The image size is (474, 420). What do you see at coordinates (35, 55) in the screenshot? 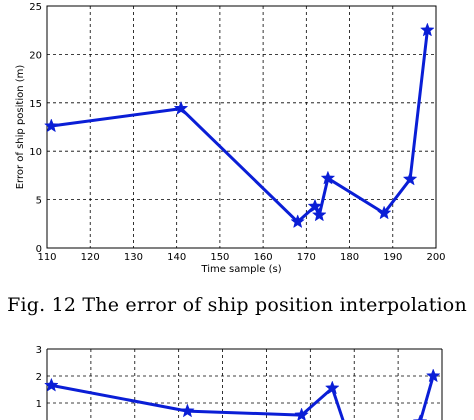
I see `y-tick-label: 20` at bounding box center [35, 55].